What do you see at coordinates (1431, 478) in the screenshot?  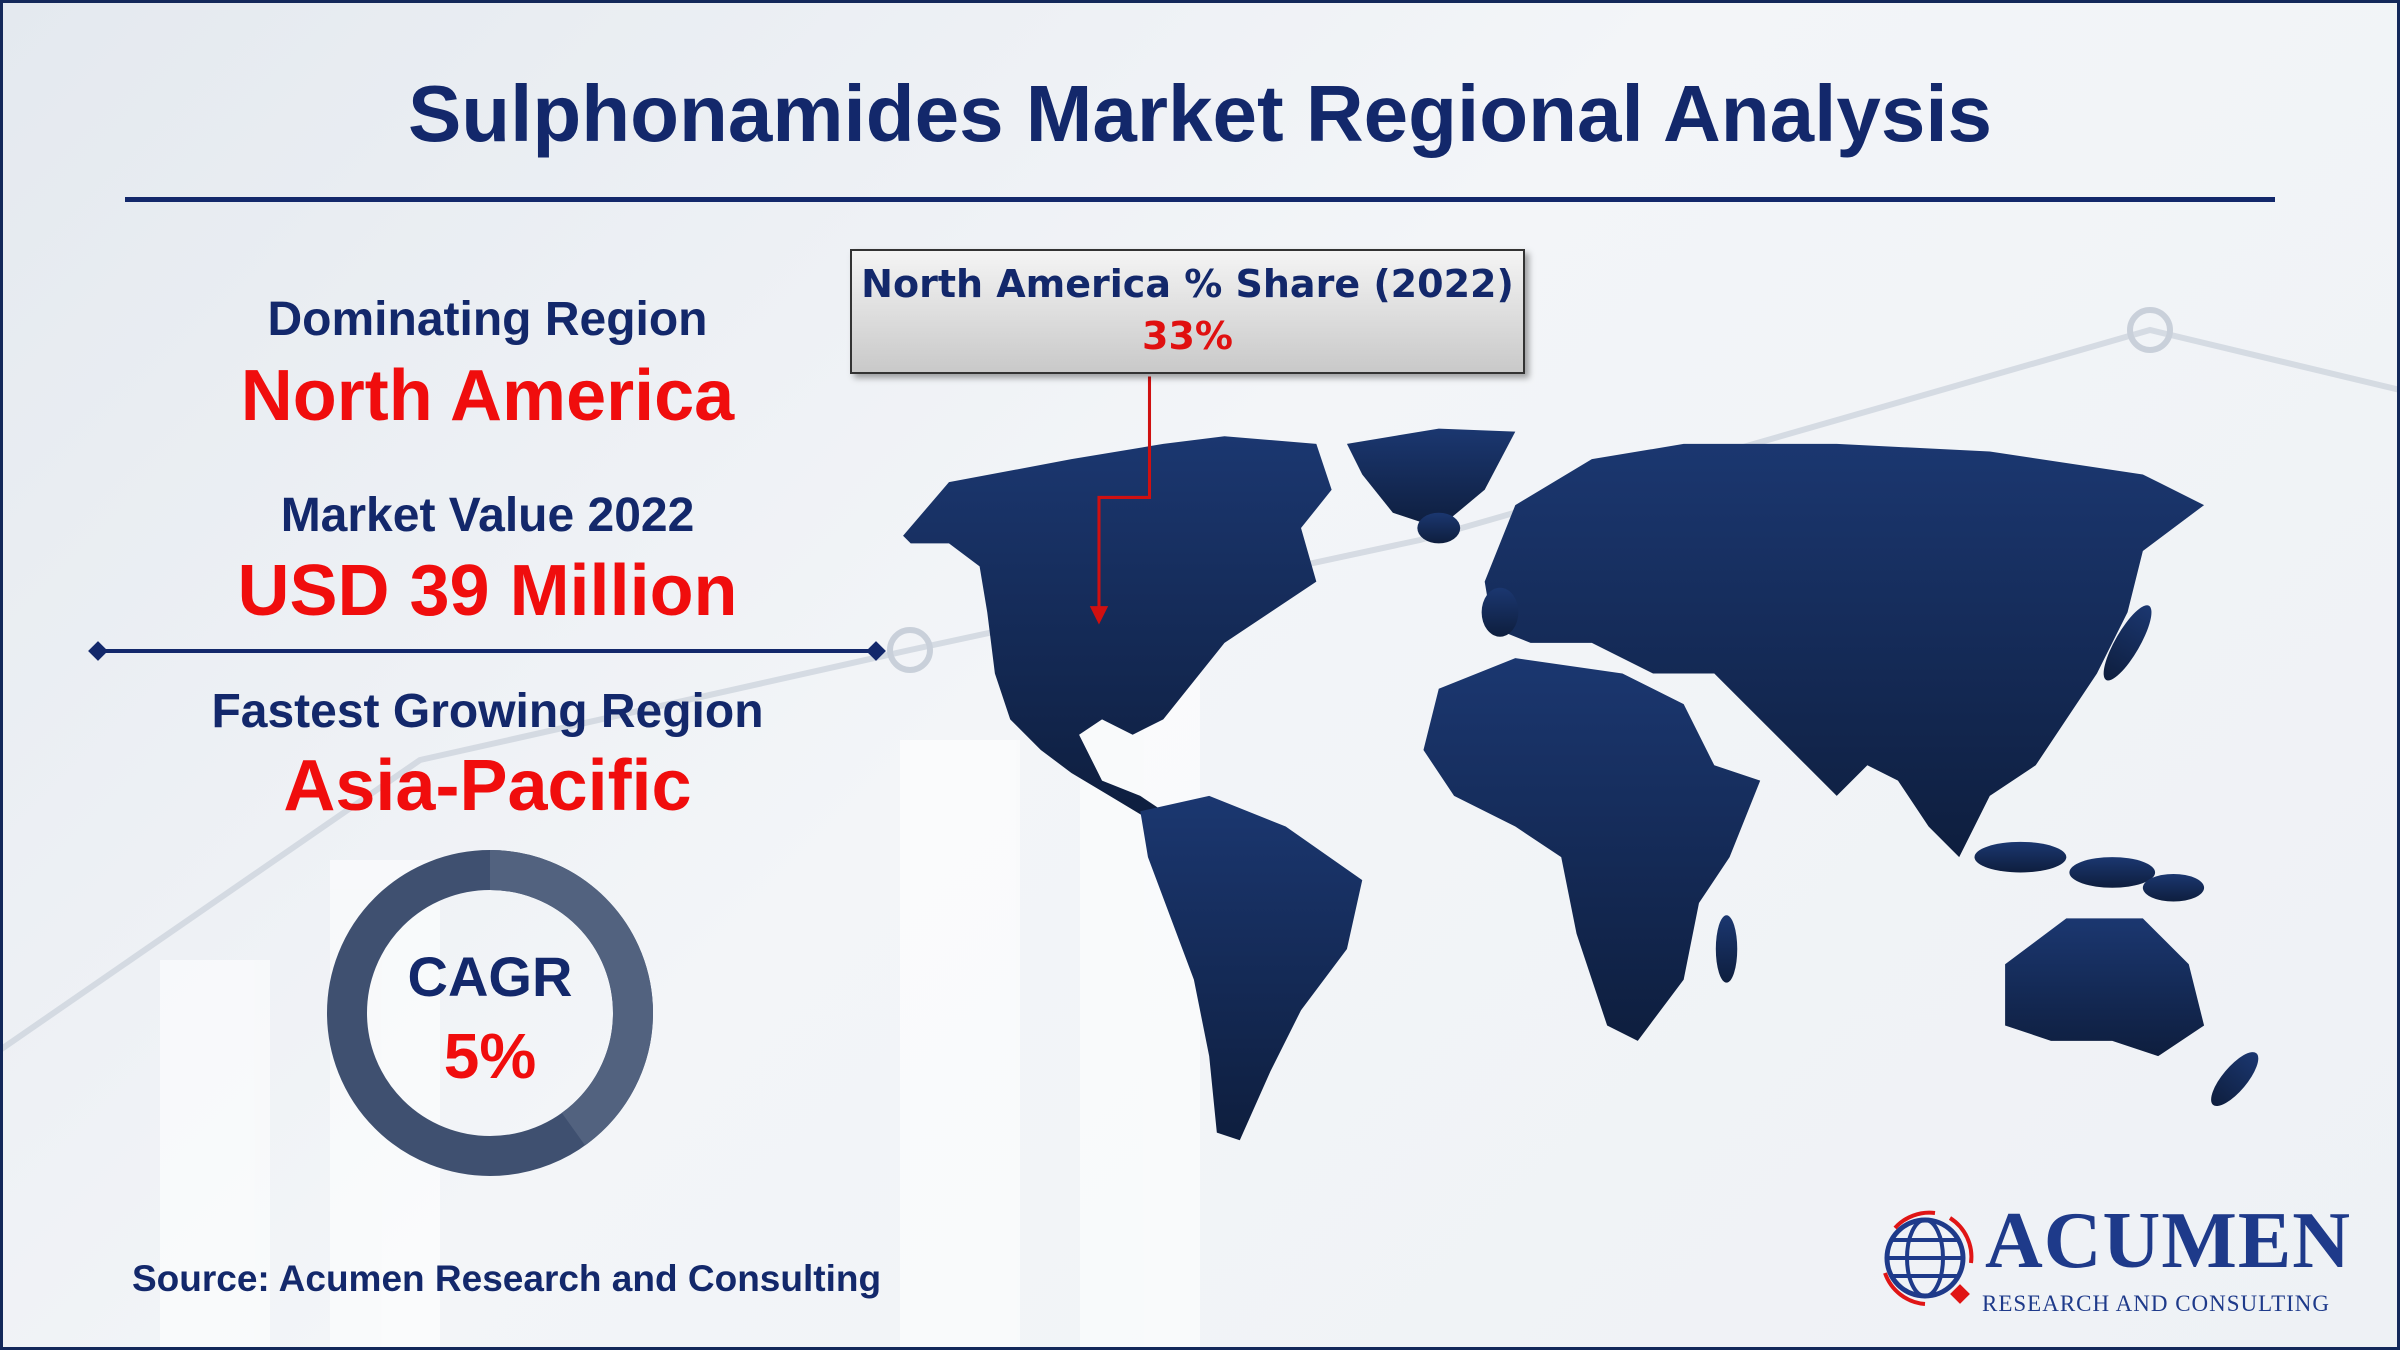 I see `greenland` at bounding box center [1431, 478].